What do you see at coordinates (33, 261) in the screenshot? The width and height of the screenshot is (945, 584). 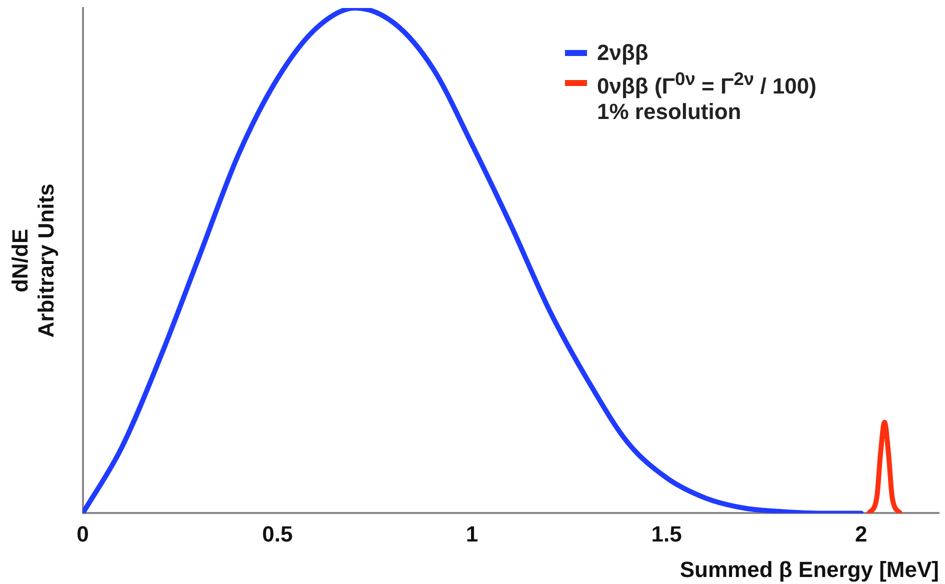 I see `y-axis-title: dN/dE Arbitrary Units` at bounding box center [33, 261].